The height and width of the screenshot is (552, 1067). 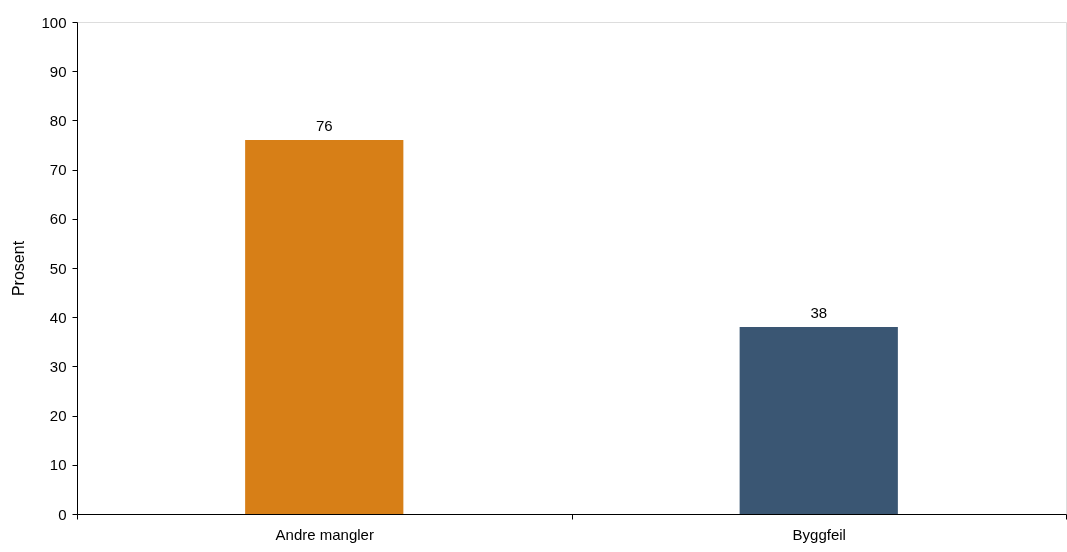 What do you see at coordinates (58, 219) in the screenshot?
I see `y-tick-label: 60` at bounding box center [58, 219].